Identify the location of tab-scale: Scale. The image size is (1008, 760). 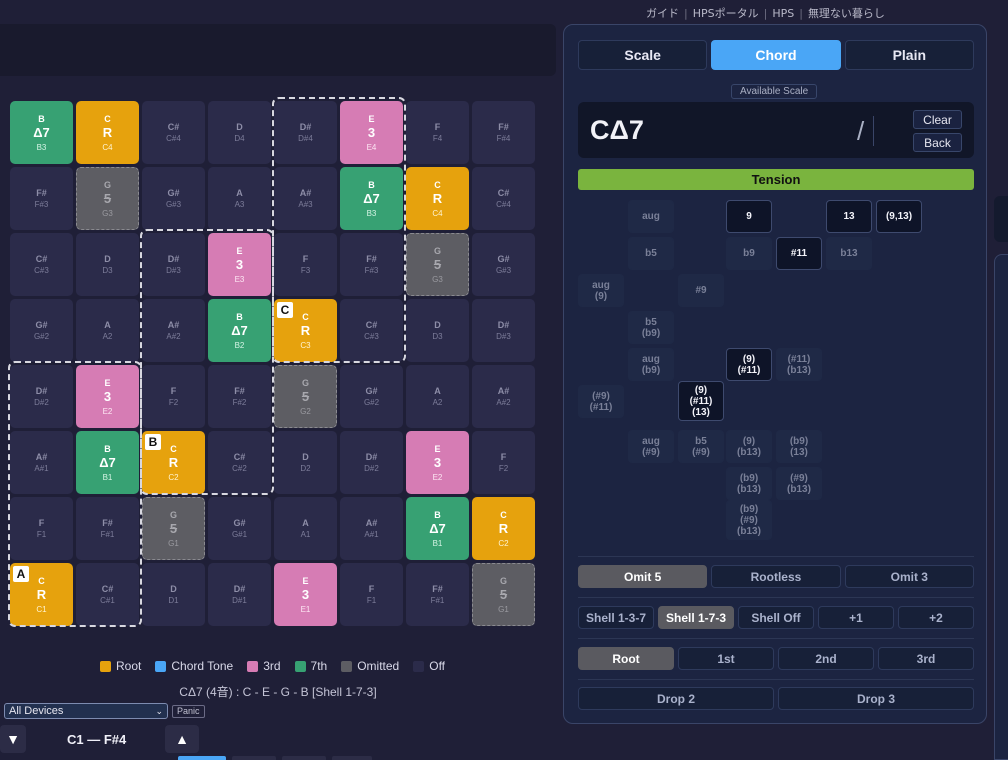
(643, 55).